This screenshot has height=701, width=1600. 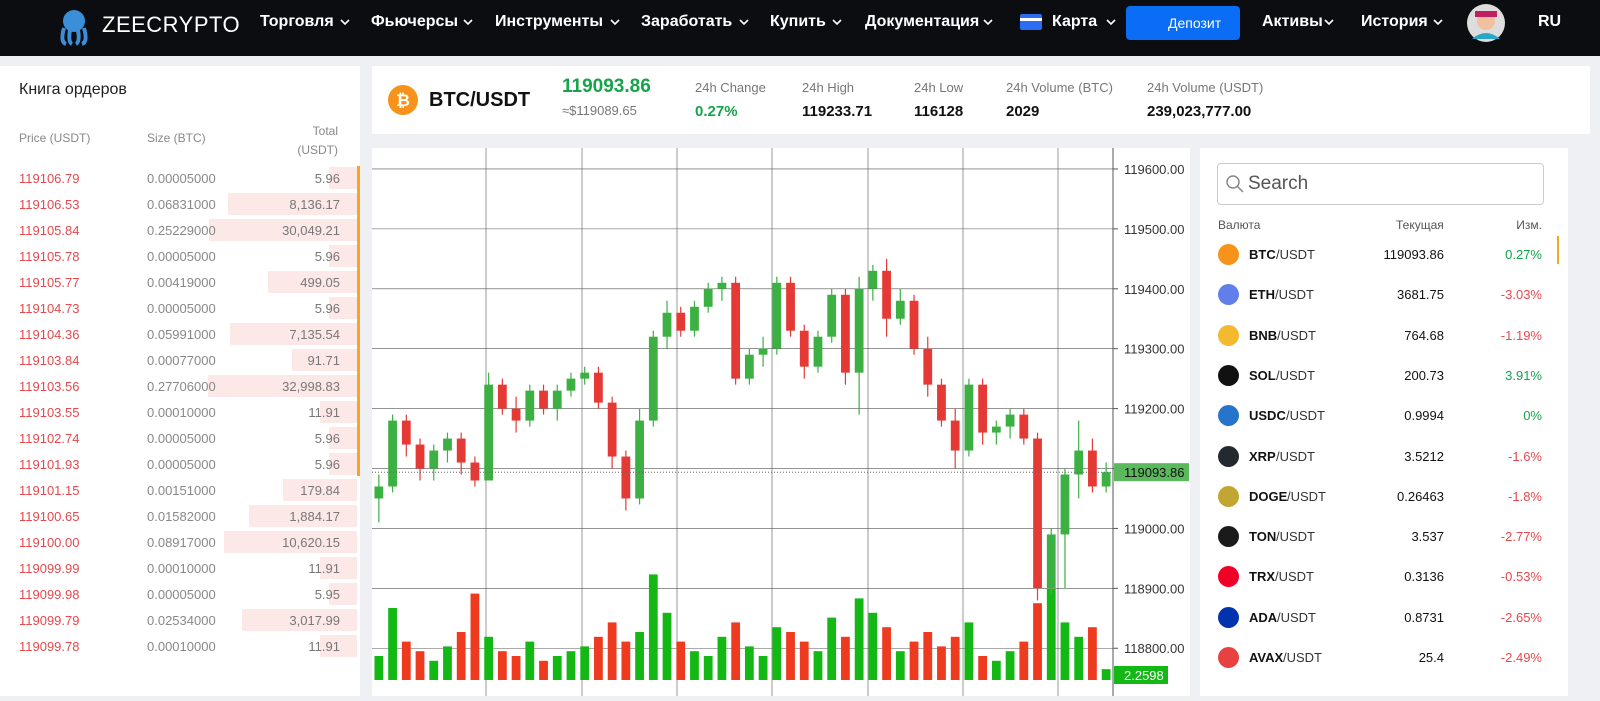 What do you see at coordinates (922, 21) in the screenshot?
I see `nav-item: Документация` at bounding box center [922, 21].